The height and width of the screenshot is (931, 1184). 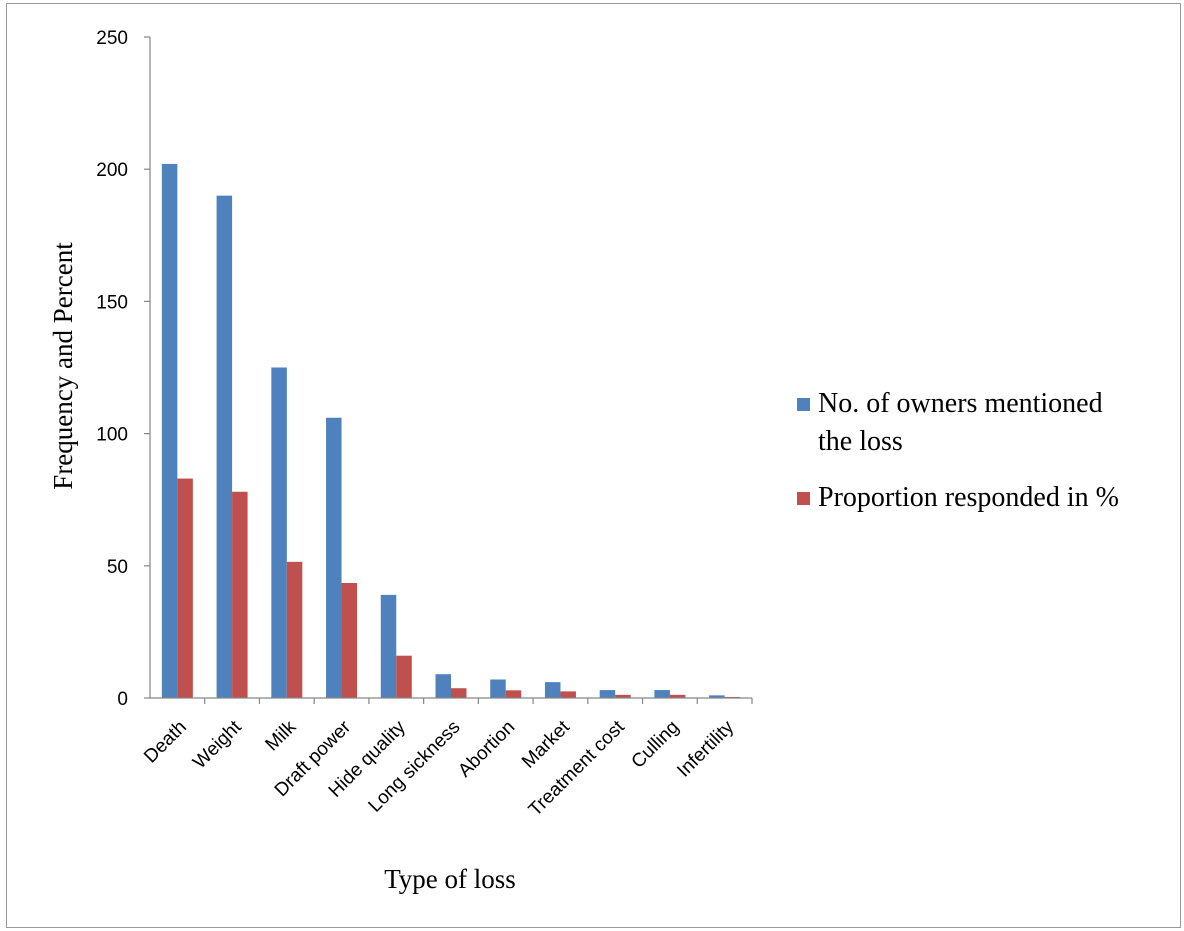 What do you see at coordinates (112, 435) in the screenshot?
I see `y-tick-label: 100` at bounding box center [112, 435].